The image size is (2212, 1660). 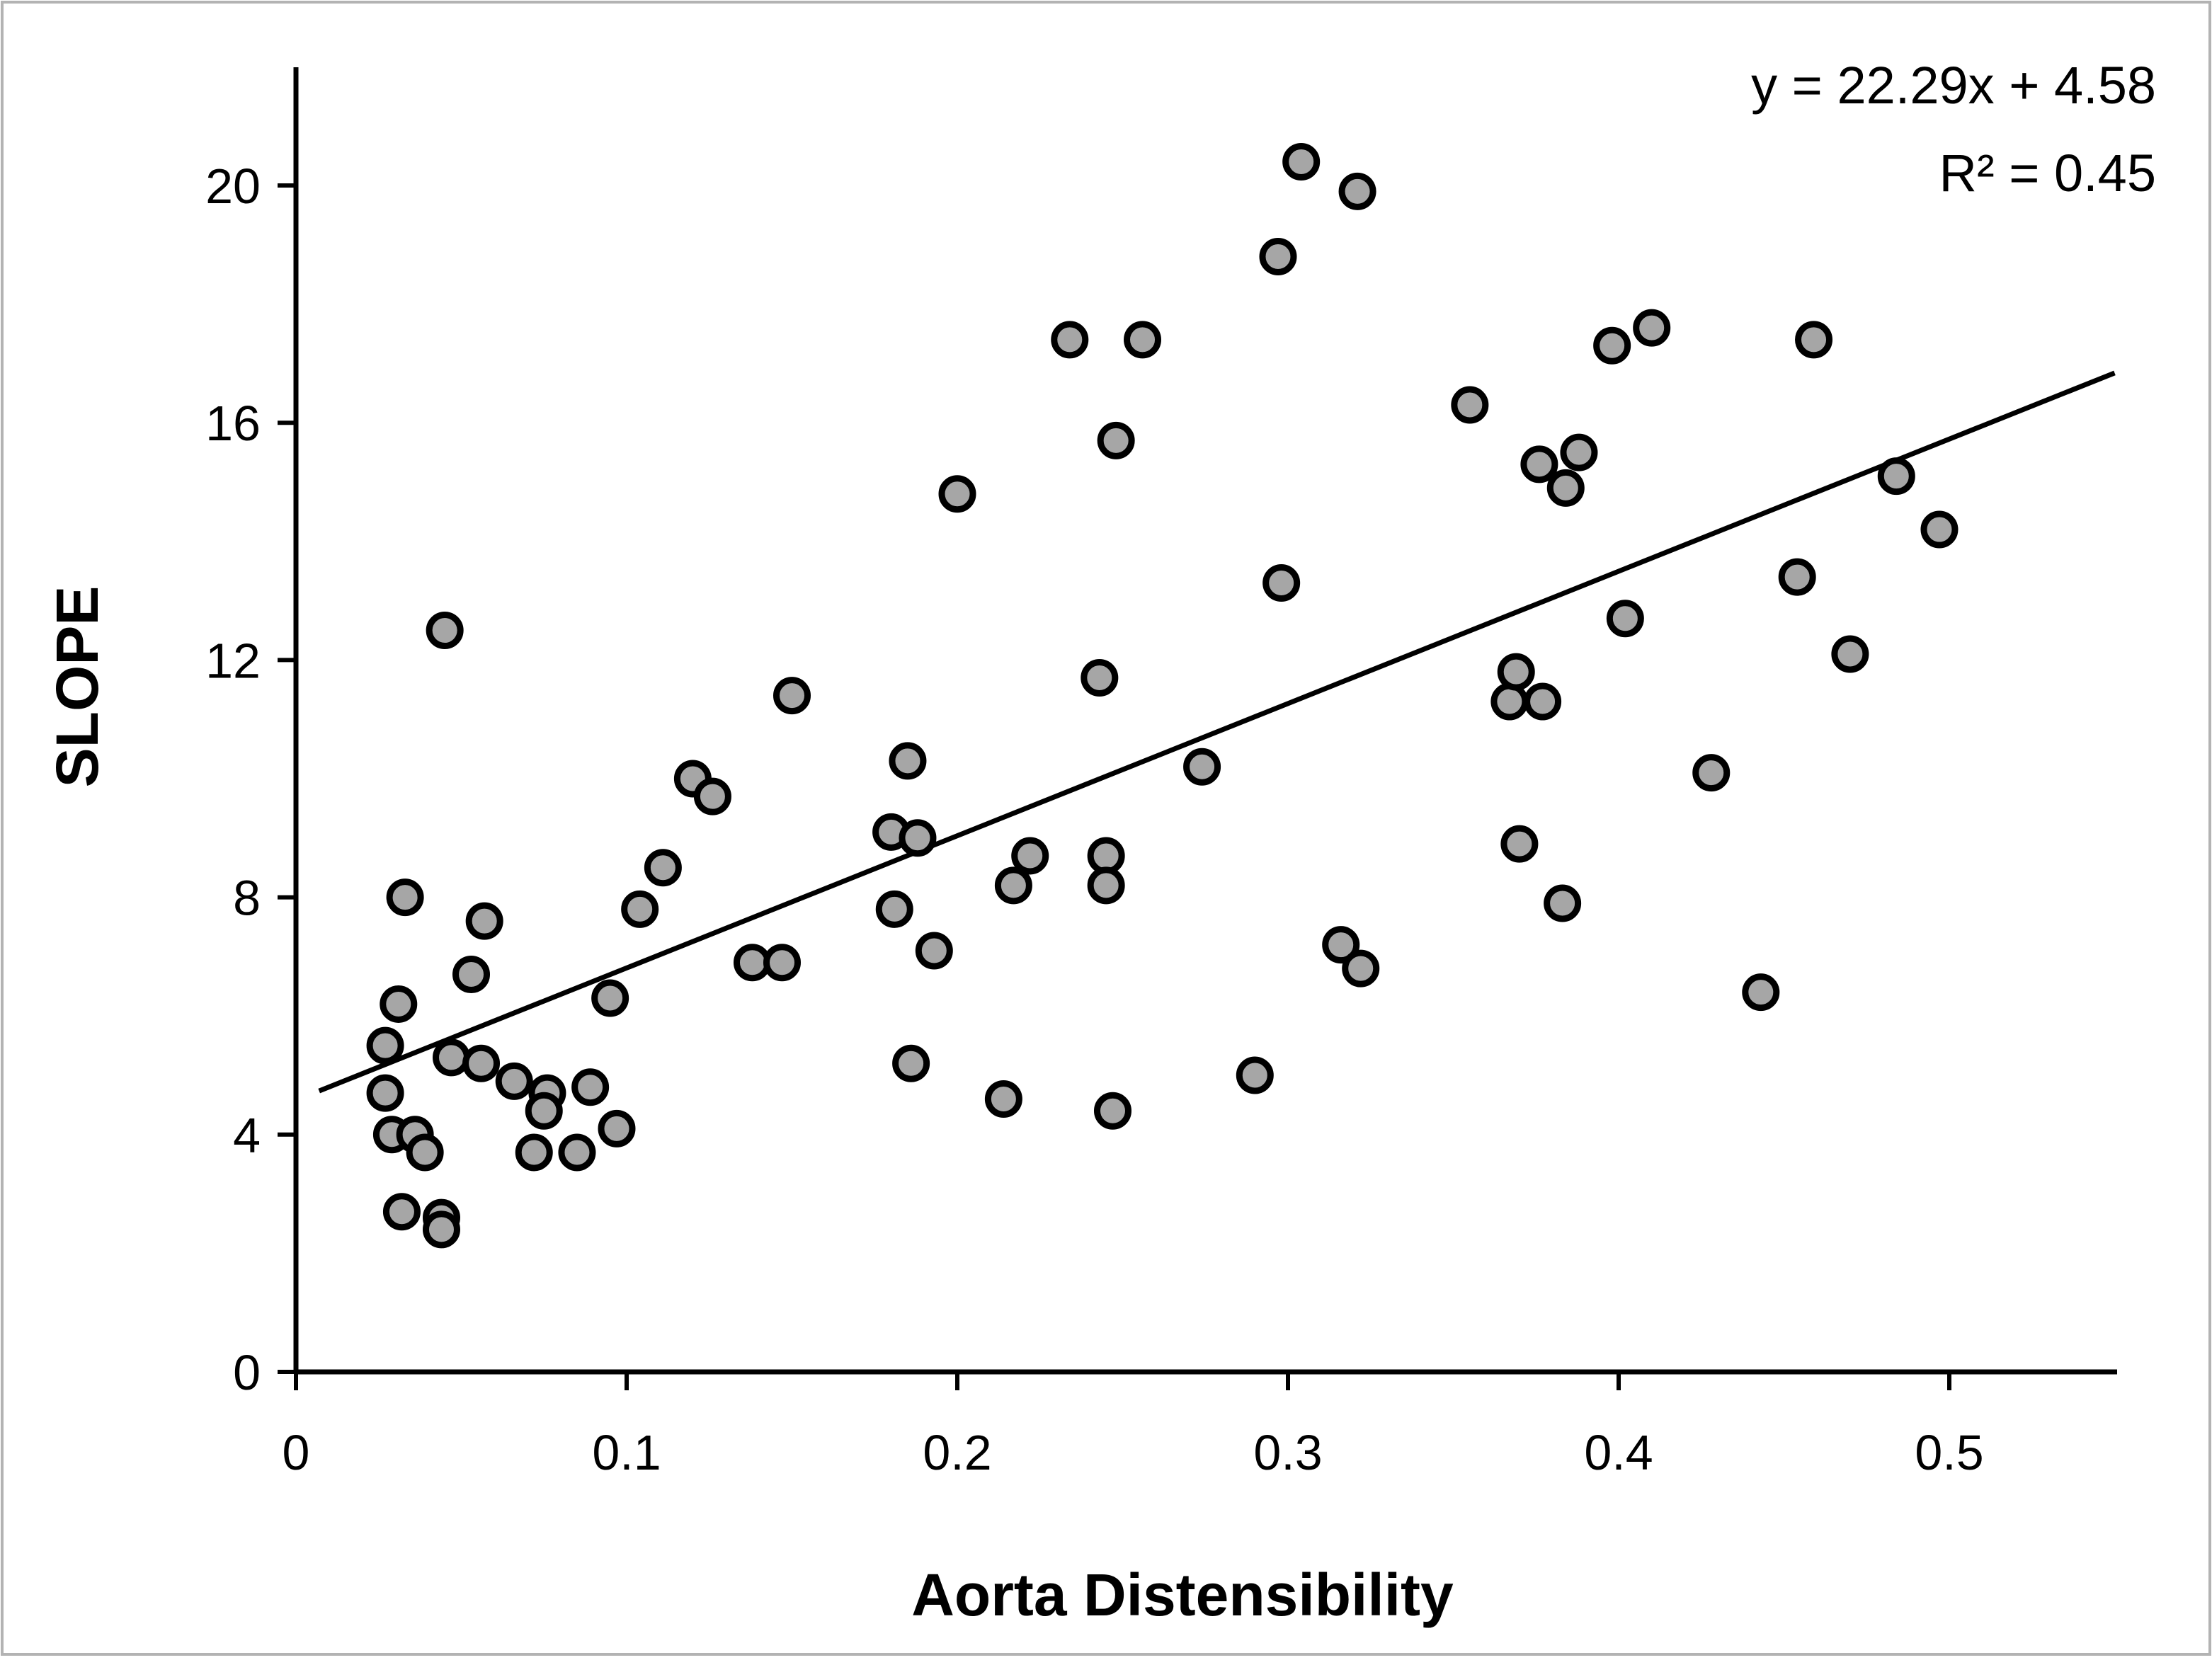 What do you see at coordinates (1133, 1426) in the screenshot?
I see `x-axis-ticks: 0 0.1 0.2 0.3 0.4 0.5` at bounding box center [1133, 1426].